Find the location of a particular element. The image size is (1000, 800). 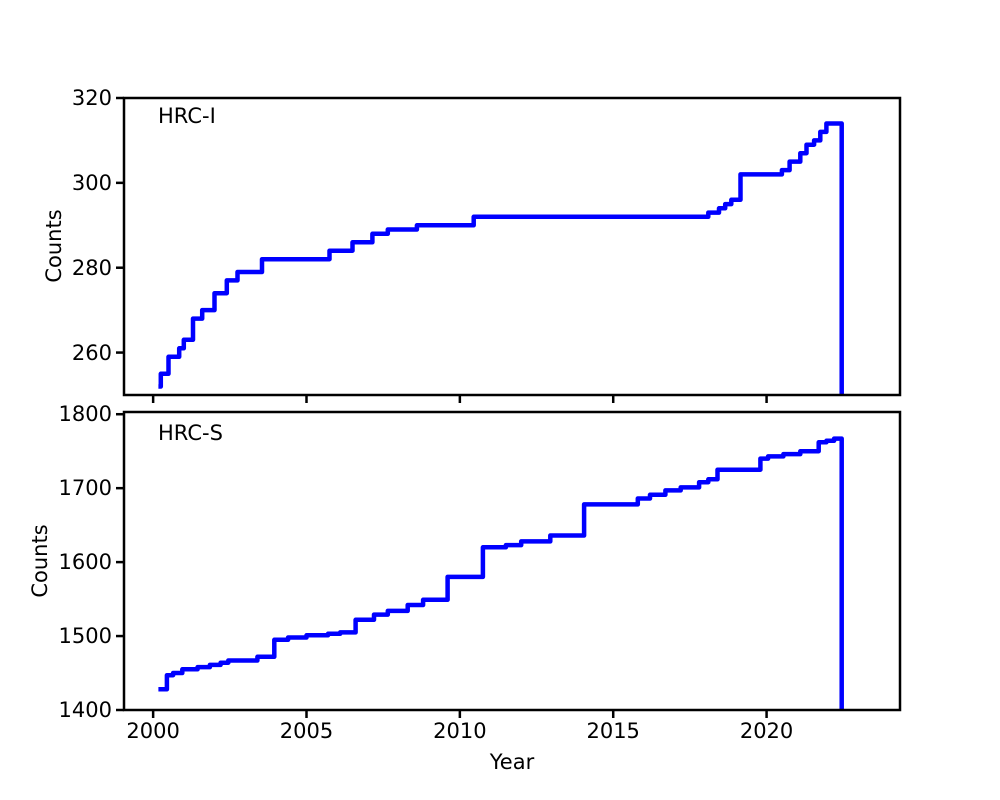

x-tick-label: 2010 is located at coordinates (460, 731).